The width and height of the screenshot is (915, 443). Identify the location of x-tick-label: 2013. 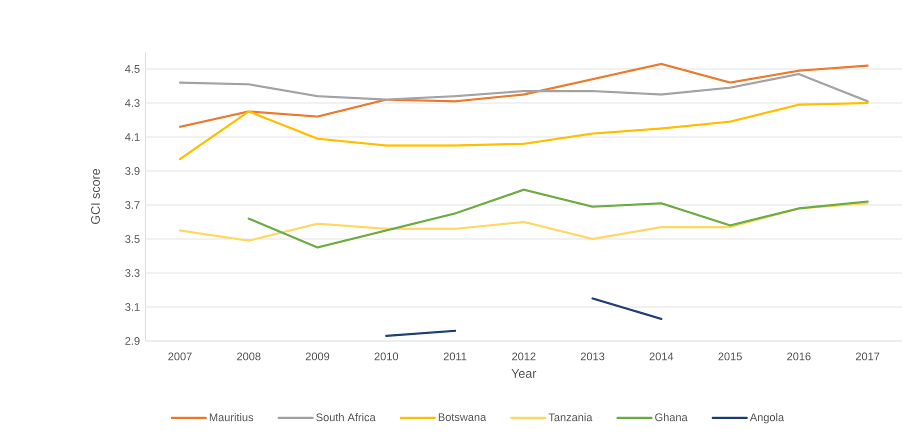
(592, 356).